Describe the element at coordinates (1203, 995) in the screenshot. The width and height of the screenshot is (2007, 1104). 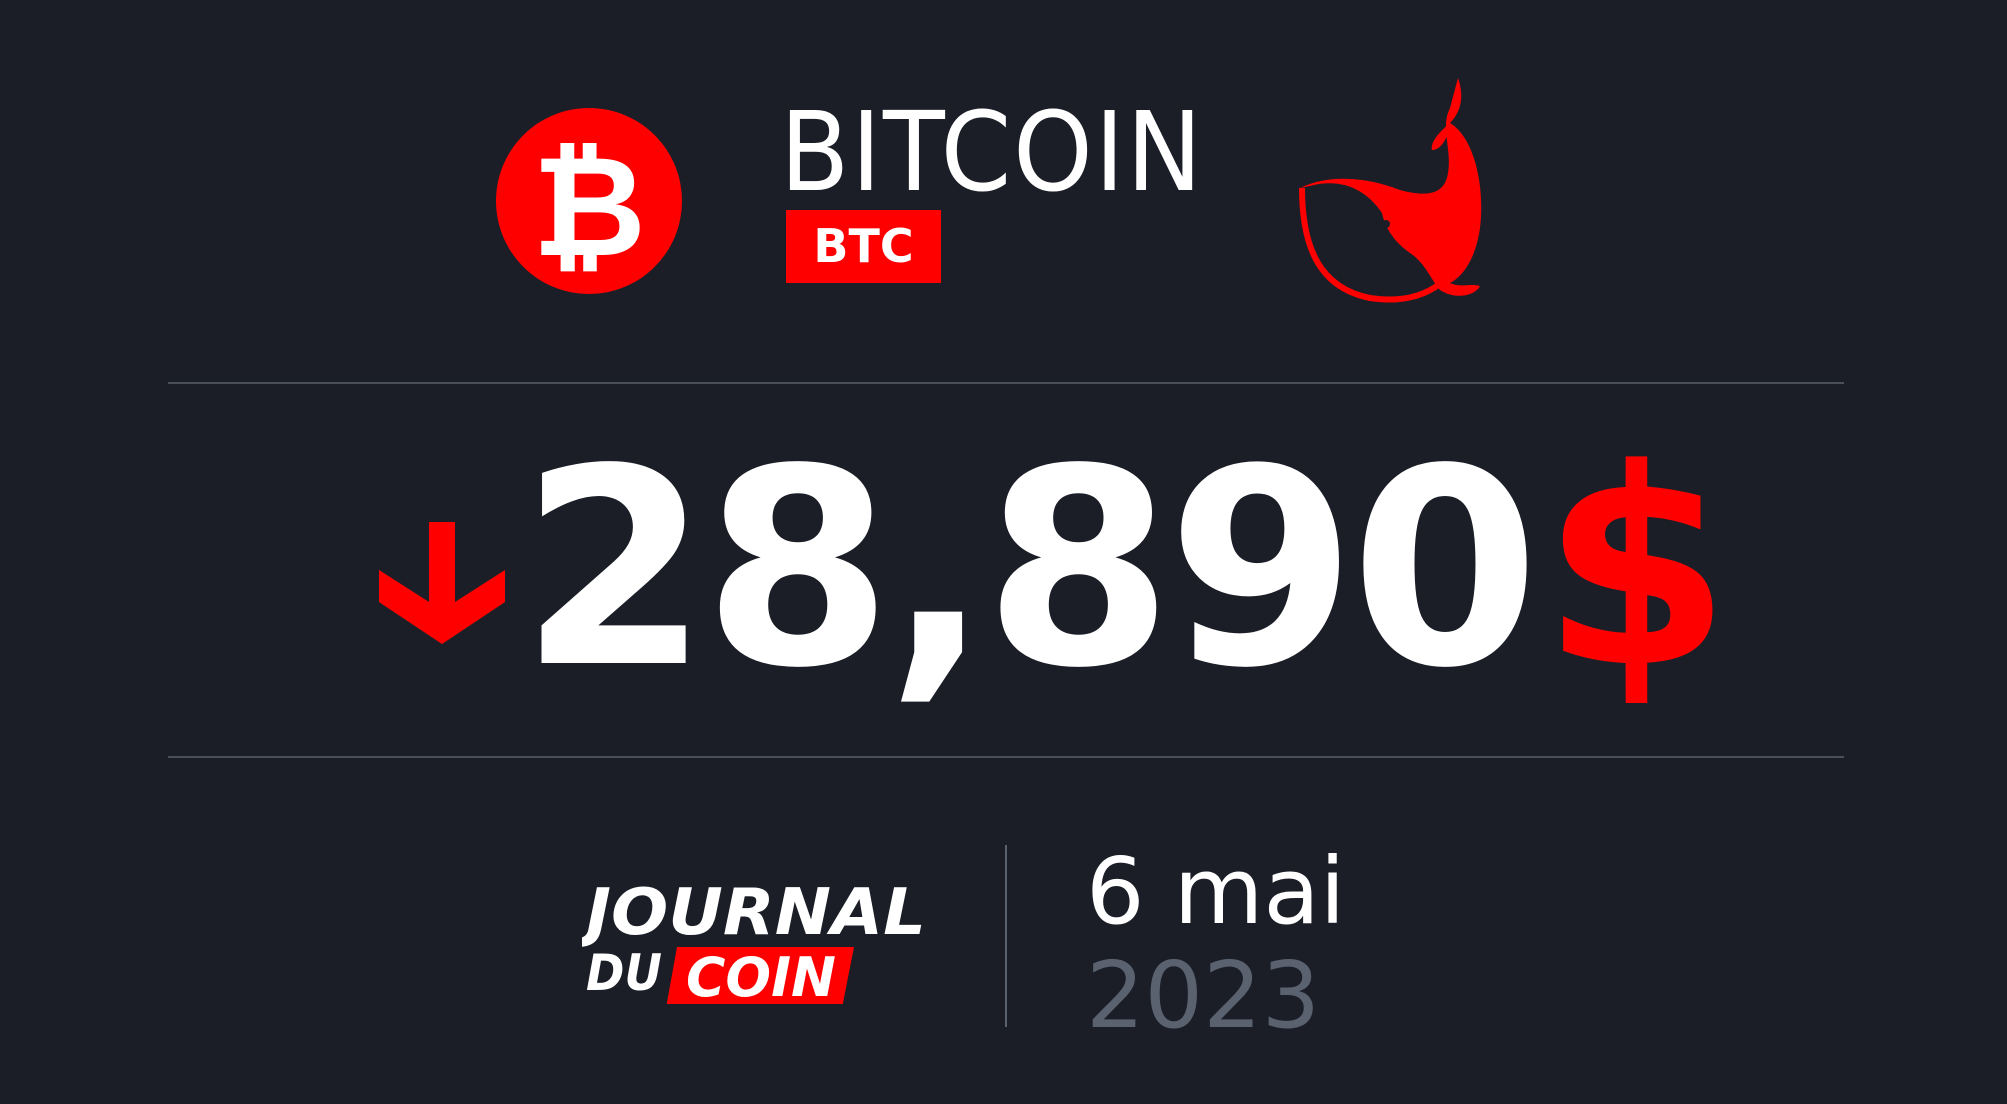
I see `date-year: 2023` at that location.